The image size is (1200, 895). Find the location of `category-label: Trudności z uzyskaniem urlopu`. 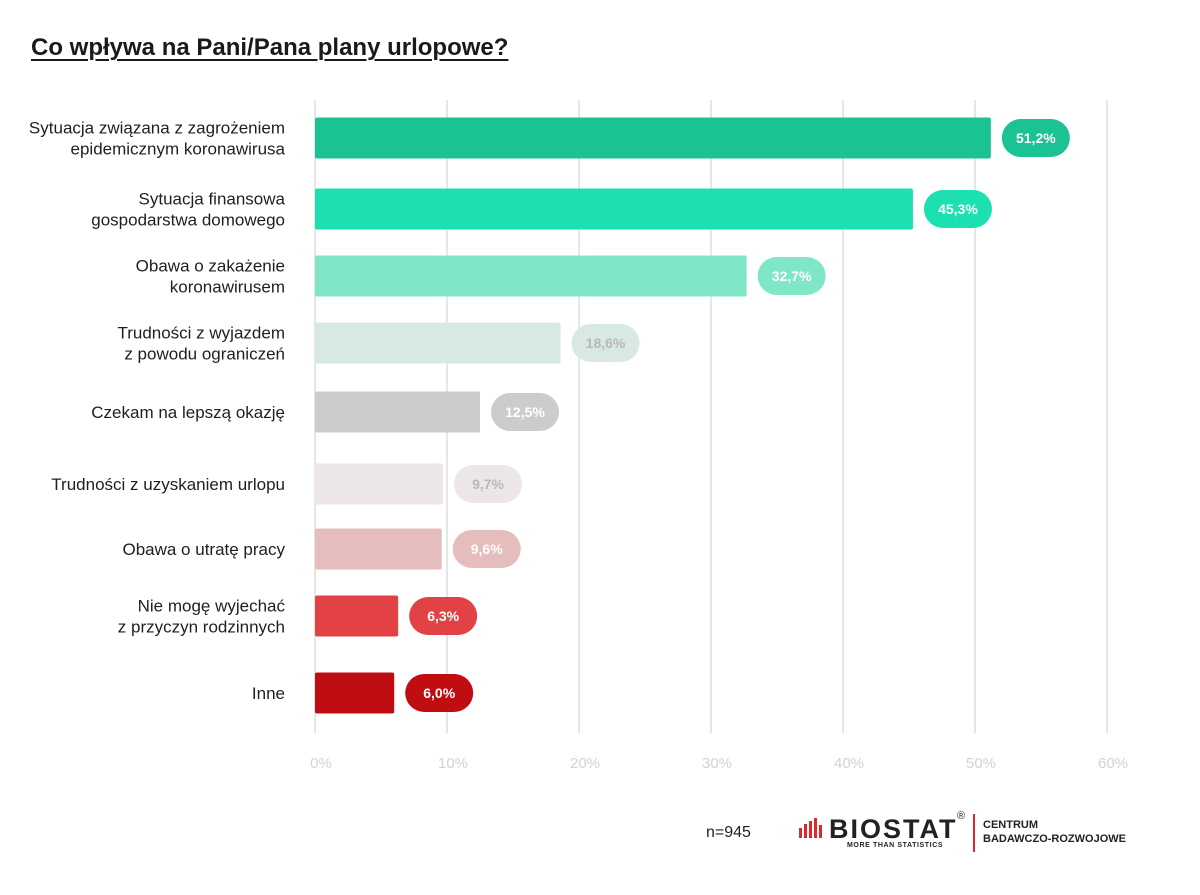

category-label: Trudności z uzyskaniem urlopu is located at coordinates (168, 484).